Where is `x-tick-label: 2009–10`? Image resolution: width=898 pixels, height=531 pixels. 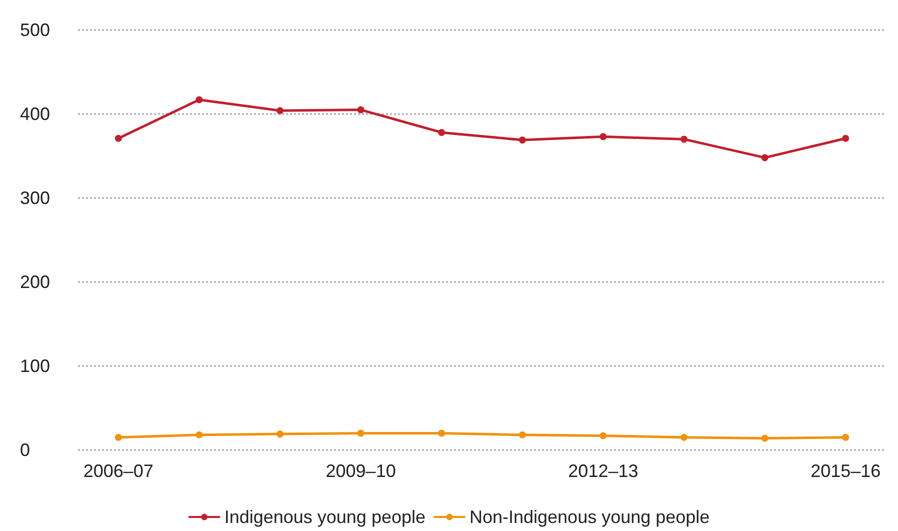 x-tick-label: 2009–10 is located at coordinates (361, 471).